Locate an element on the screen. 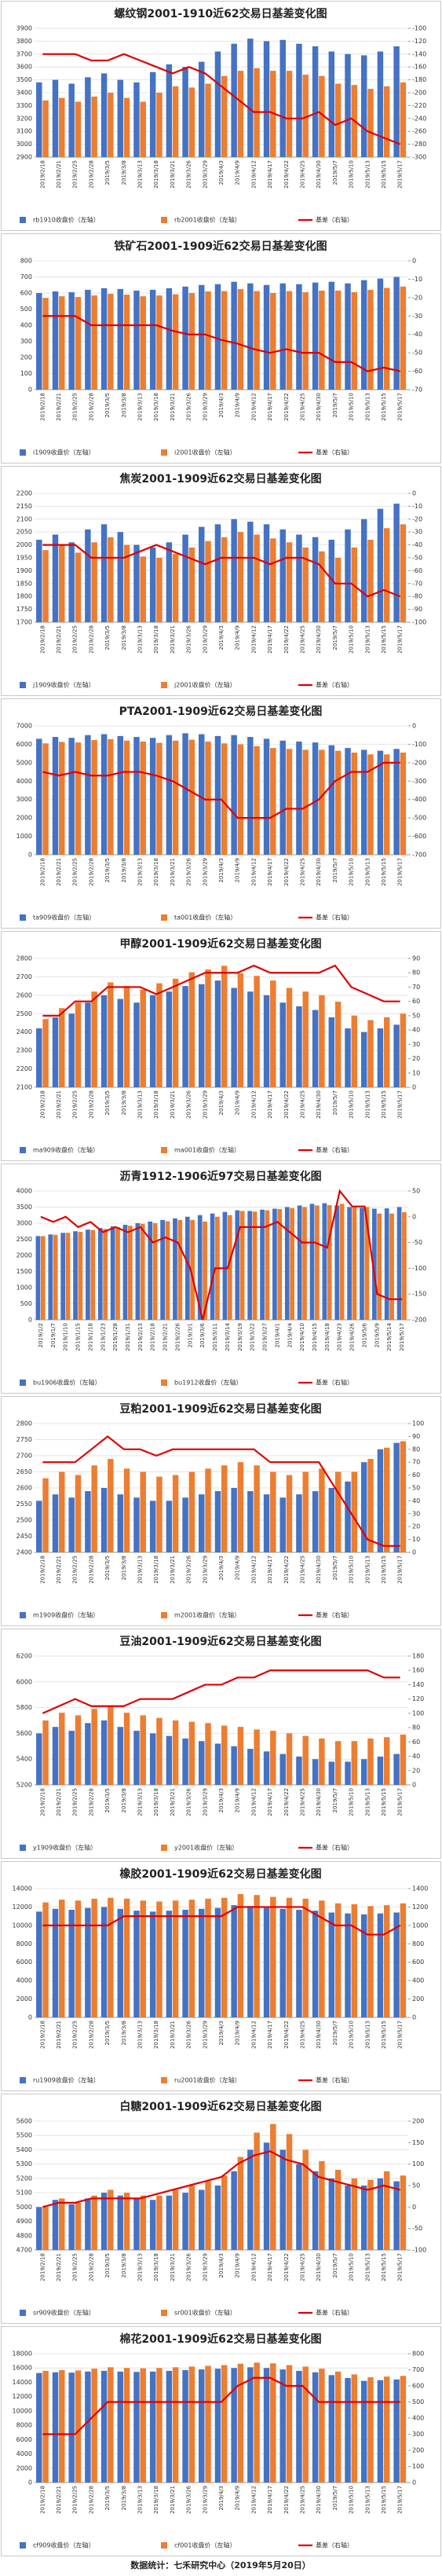 This screenshot has width=442, height=2576. y2-tick-label: 0 is located at coordinates (414, 1216).